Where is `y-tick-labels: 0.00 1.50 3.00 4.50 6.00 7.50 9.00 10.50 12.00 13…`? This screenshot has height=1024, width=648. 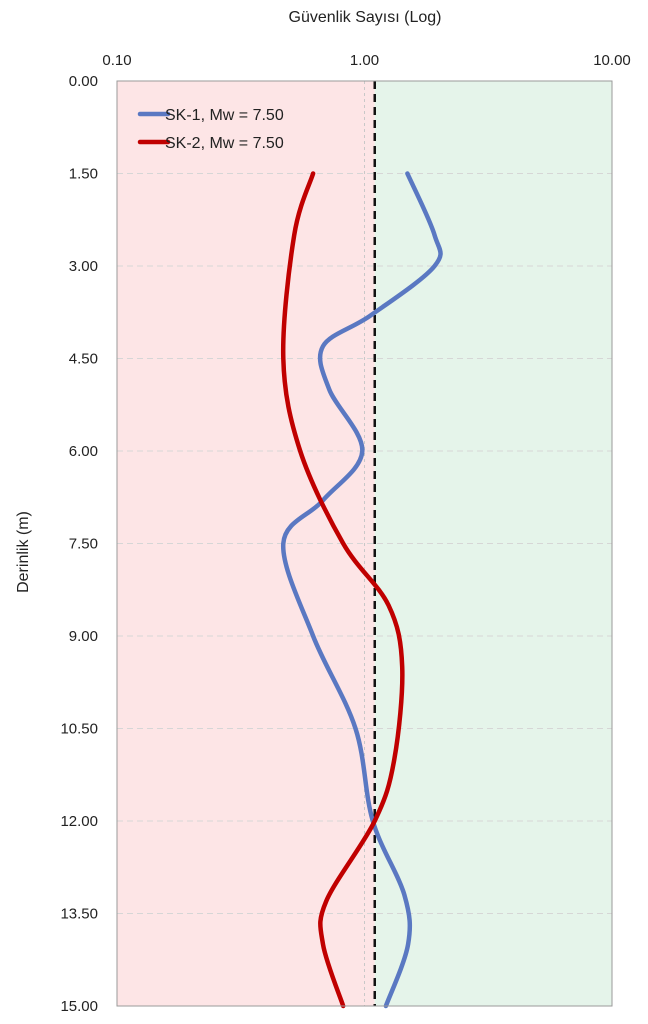
y-tick-labels: 0.00 1.50 3.00 4.50 6.00 7.50 9.00 10.50 12.00 13… is located at coordinates (79, 544).